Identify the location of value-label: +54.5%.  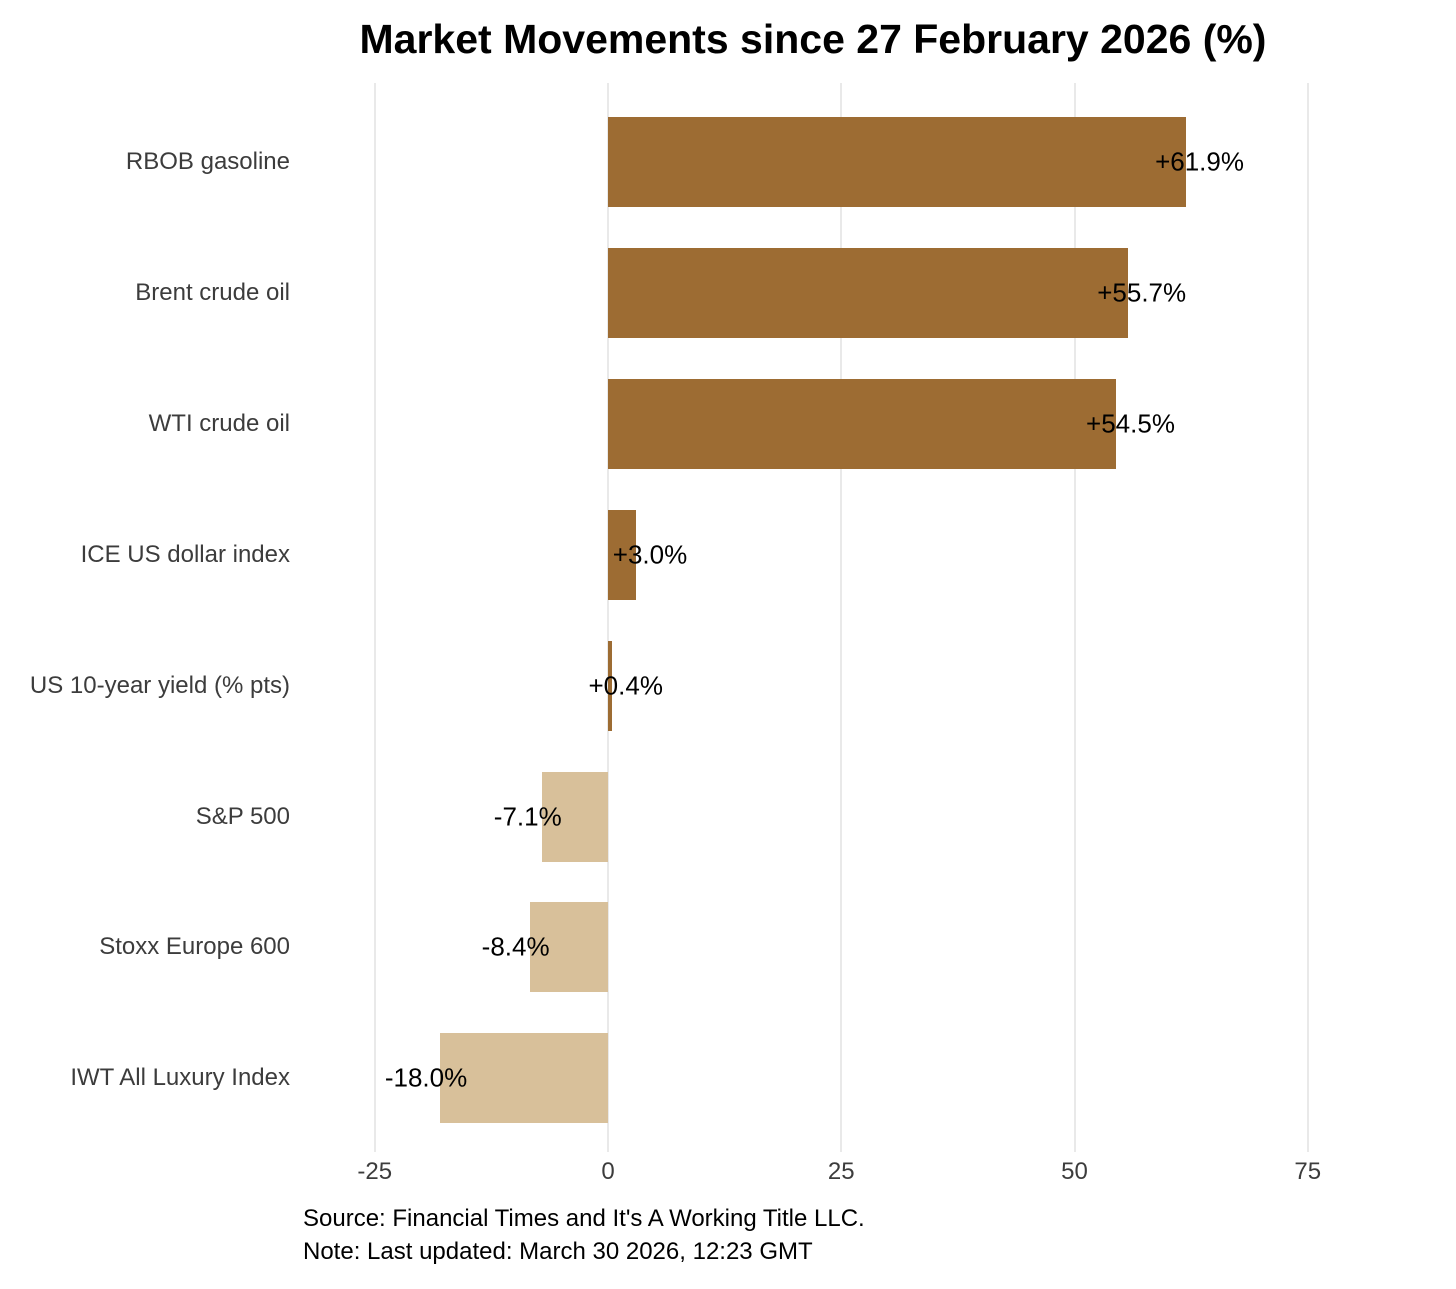
(1130, 423).